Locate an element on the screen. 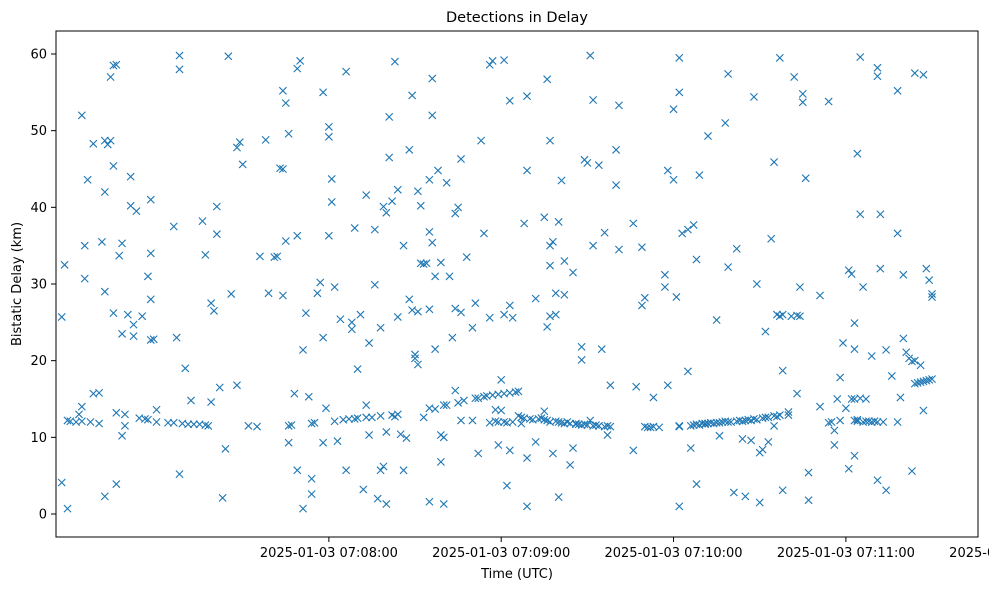  y-tick-label: 60 is located at coordinates (38, 55).